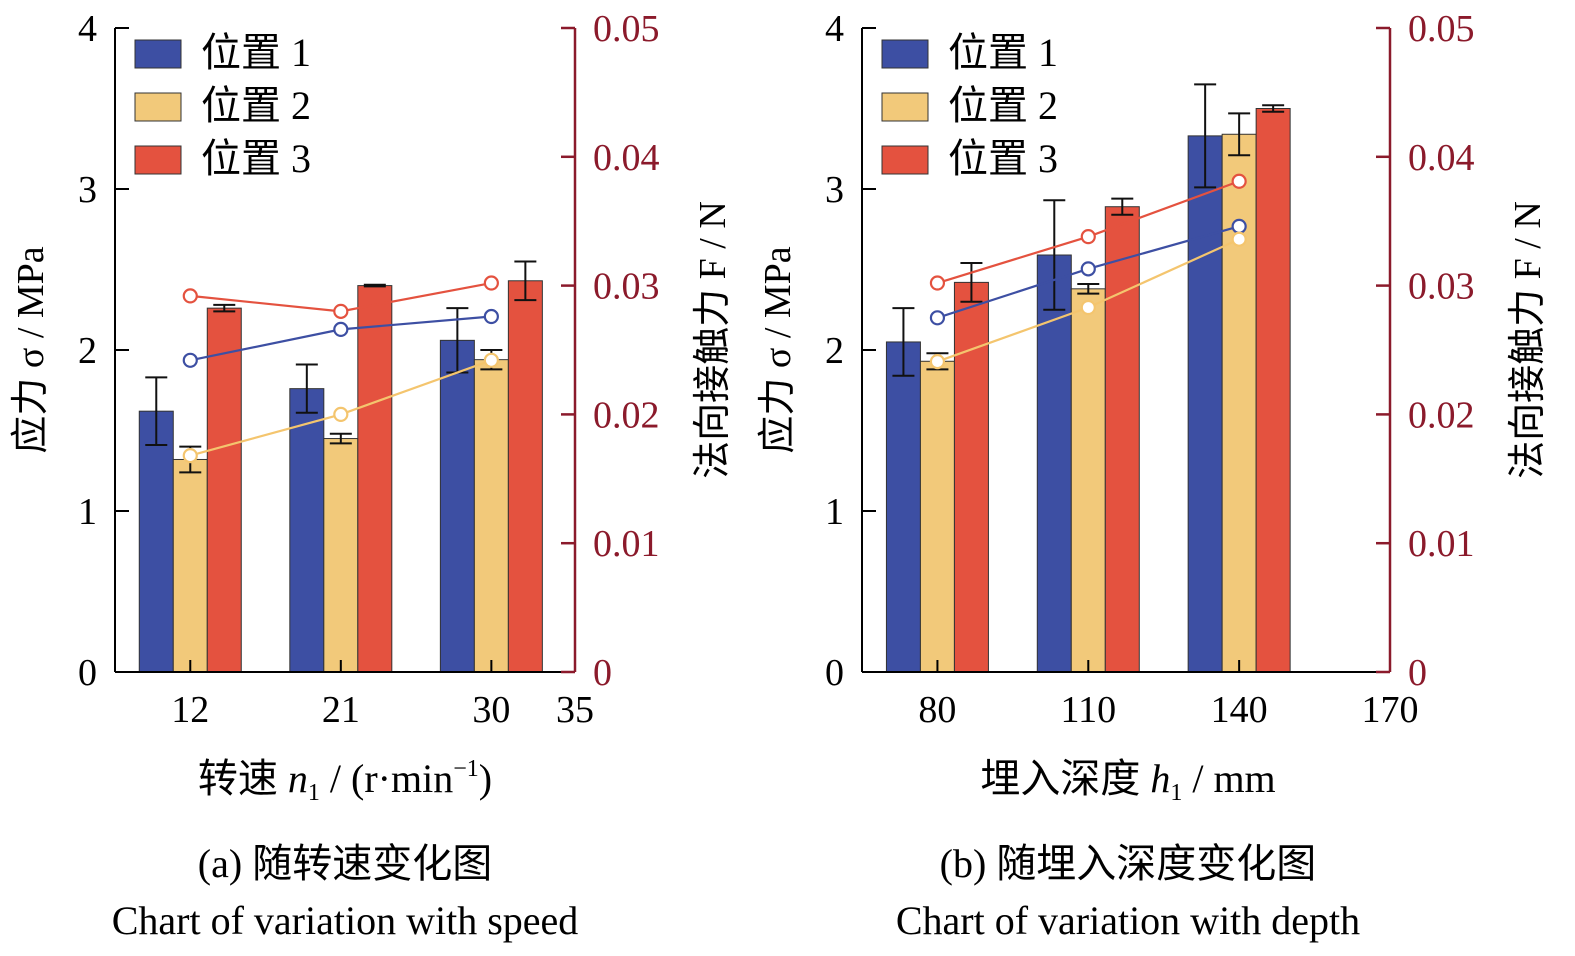 This screenshot has height=956, width=1575. What do you see at coordinates (1239, 134) in the screenshot?
I see `error-bar-140-s2` at bounding box center [1239, 134].